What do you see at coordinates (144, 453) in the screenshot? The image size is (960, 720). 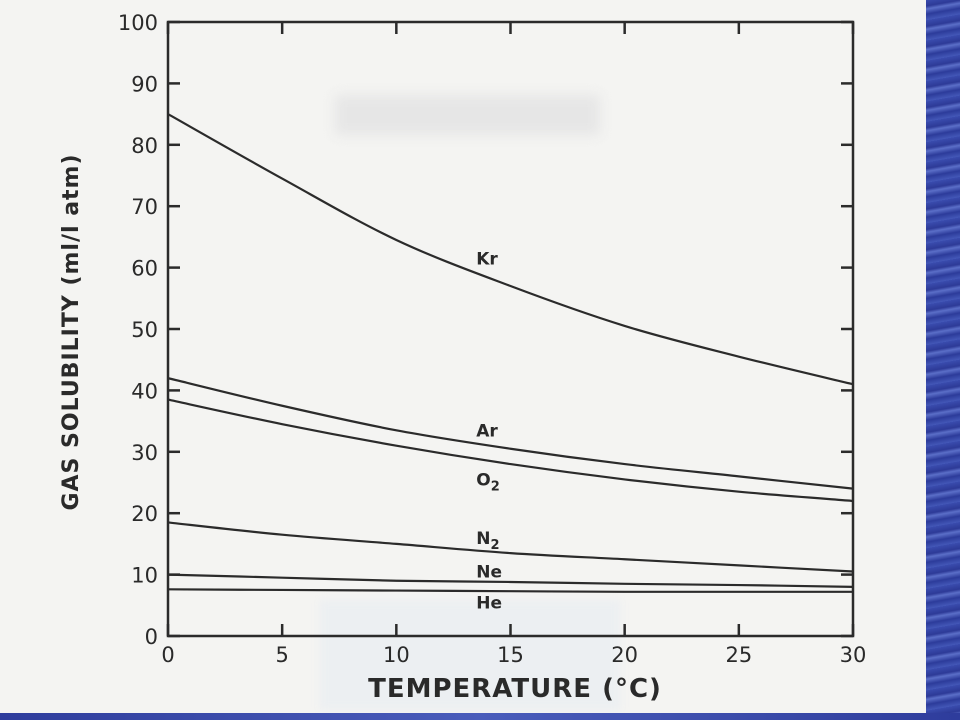 I see `y-tick-label: 30` at bounding box center [144, 453].